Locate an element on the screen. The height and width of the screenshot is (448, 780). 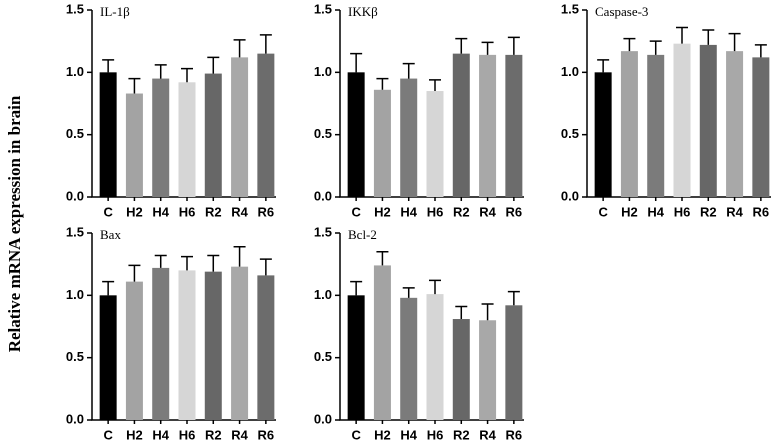
y-axis-label: Relative mRNA expression in brain is located at coordinates (14, 223).